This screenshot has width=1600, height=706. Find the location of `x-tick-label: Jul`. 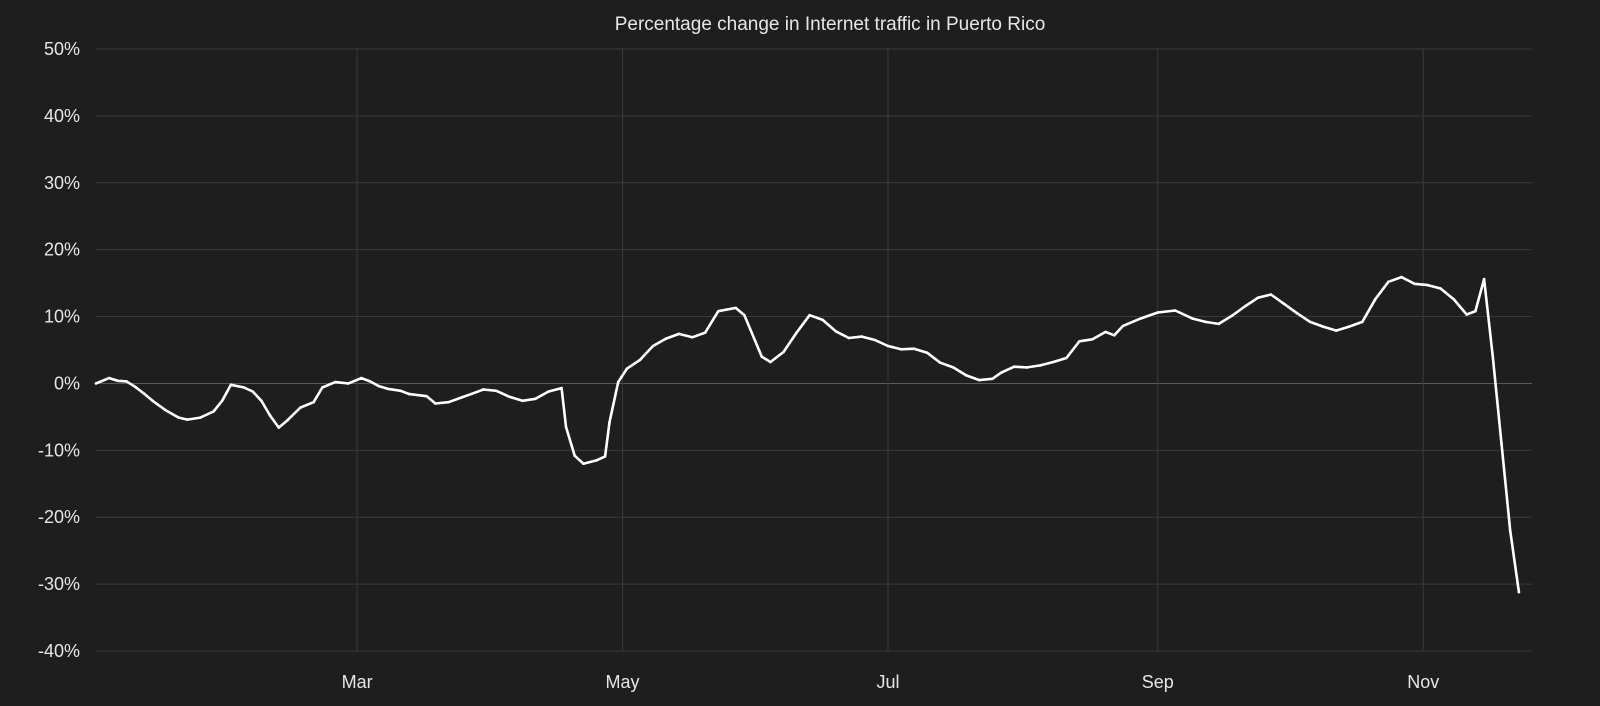

x-tick-label: Jul is located at coordinates (887, 682).